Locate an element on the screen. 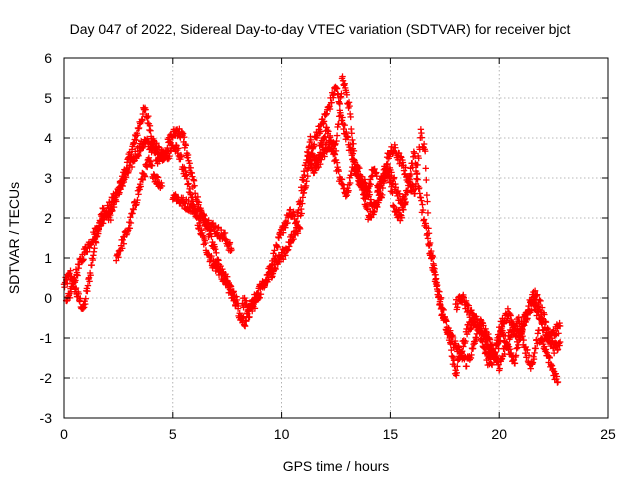 The width and height of the screenshot is (640, 480). x-tick-label: 10 is located at coordinates (282, 434).